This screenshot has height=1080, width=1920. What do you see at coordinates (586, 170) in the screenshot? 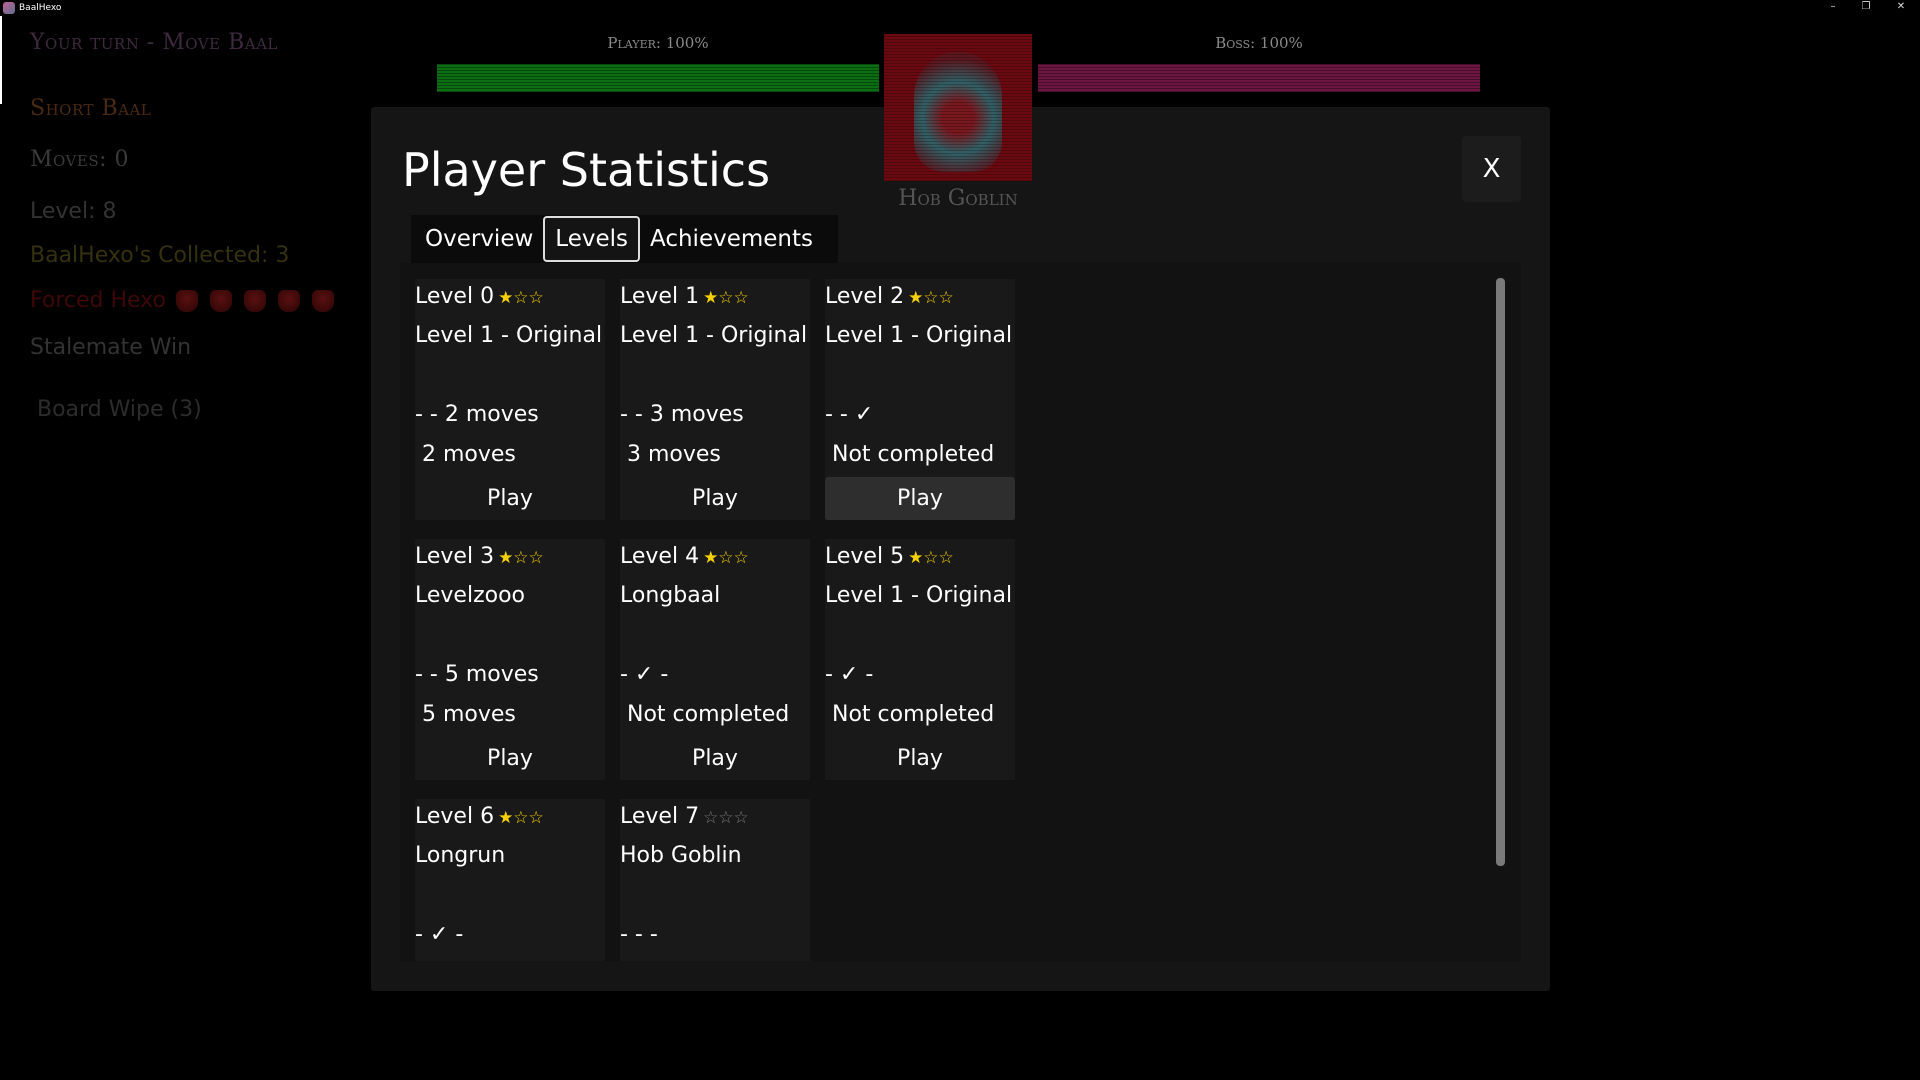
I see `dialog-title: Player Statistics` at bounding box center [586, 170].